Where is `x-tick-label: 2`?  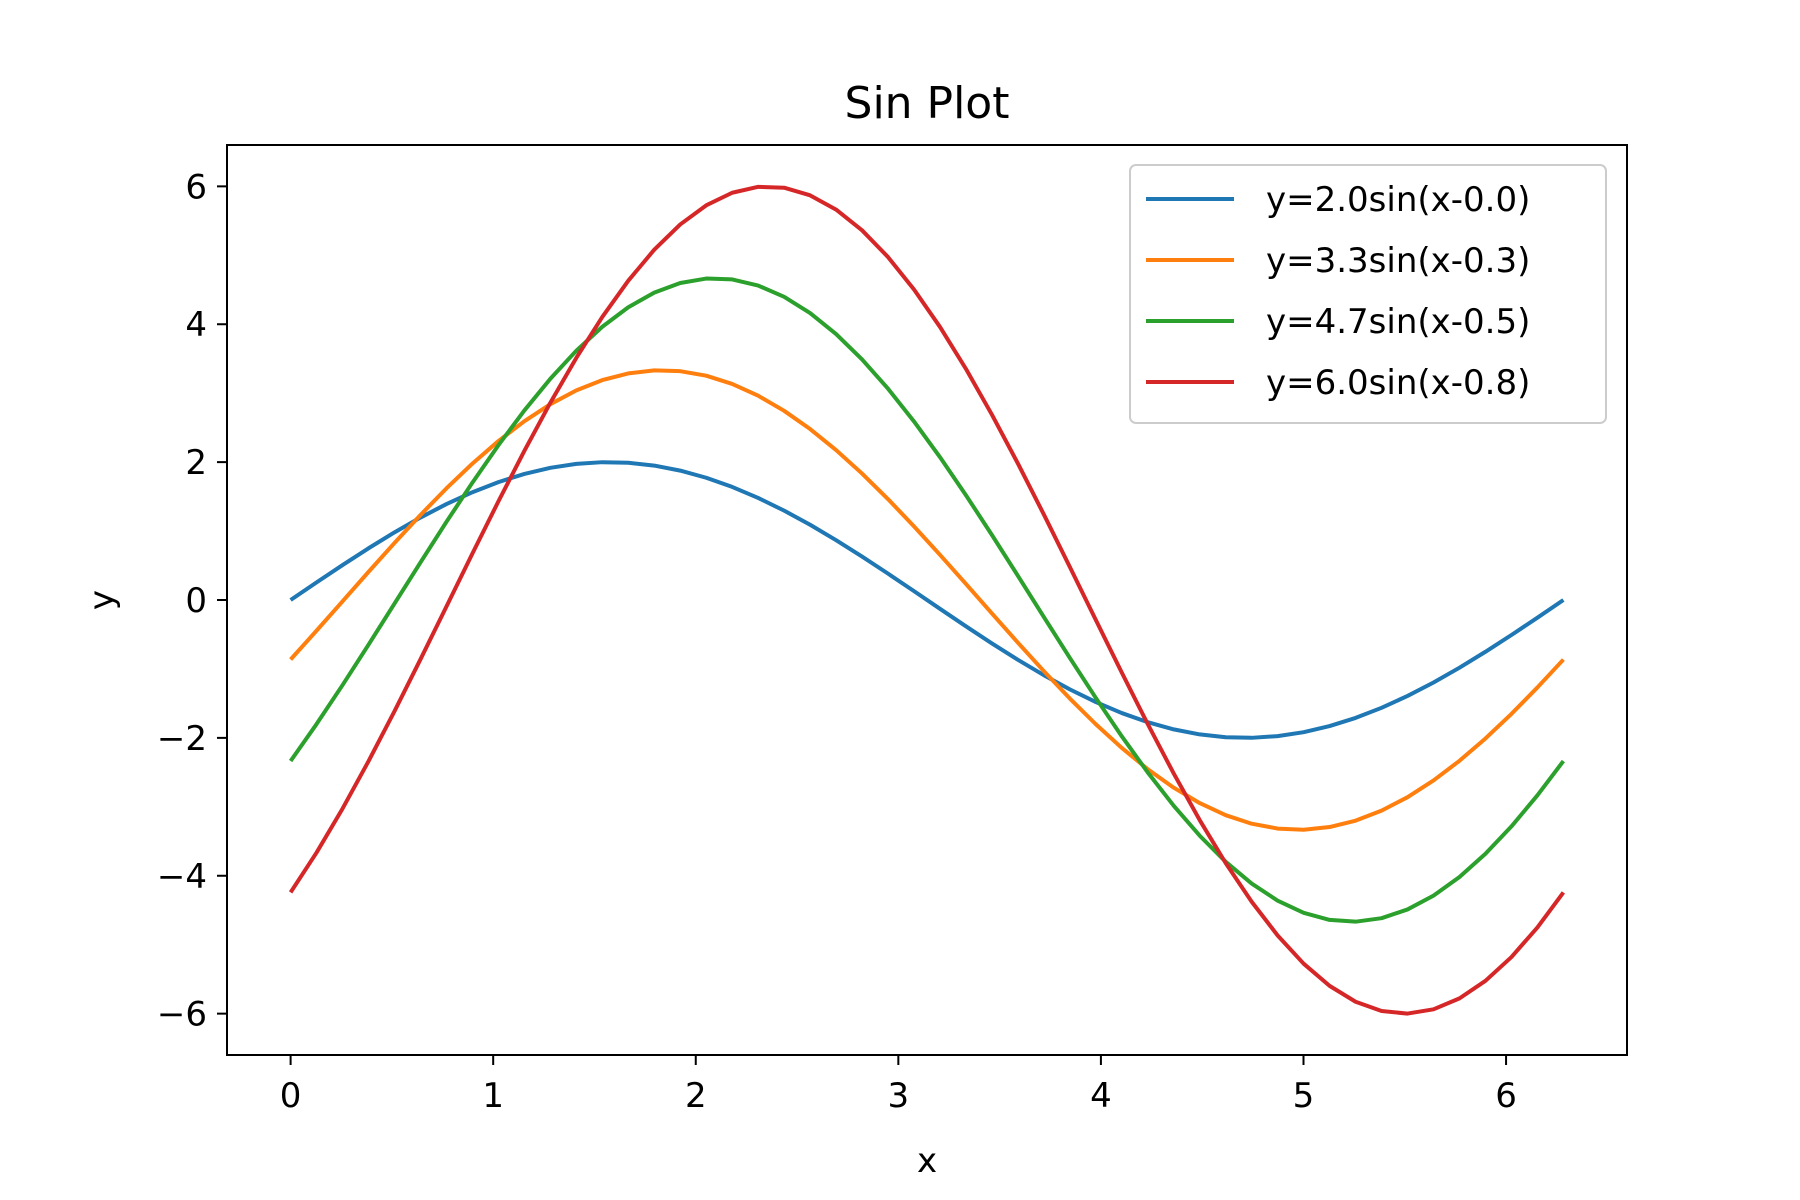
x-tick-label: 2 is located at coordinates (696, 1096).